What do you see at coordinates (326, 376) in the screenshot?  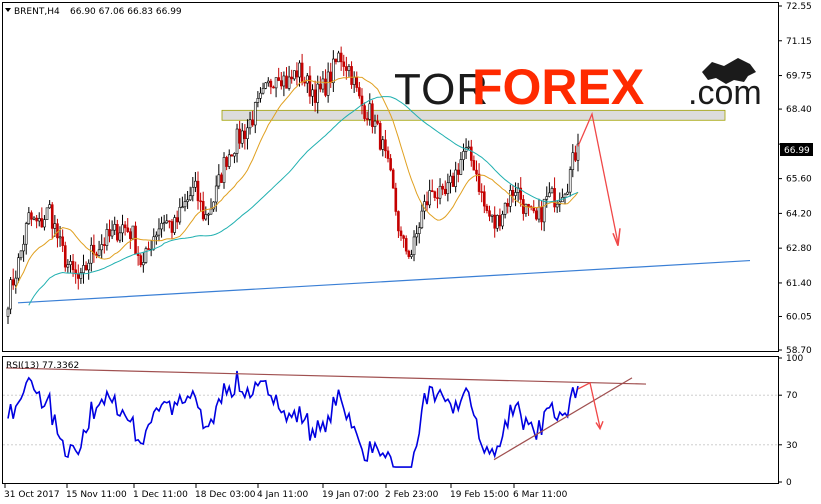 I see `rsi-resistance-trendline` at bounding box center [326, 376].